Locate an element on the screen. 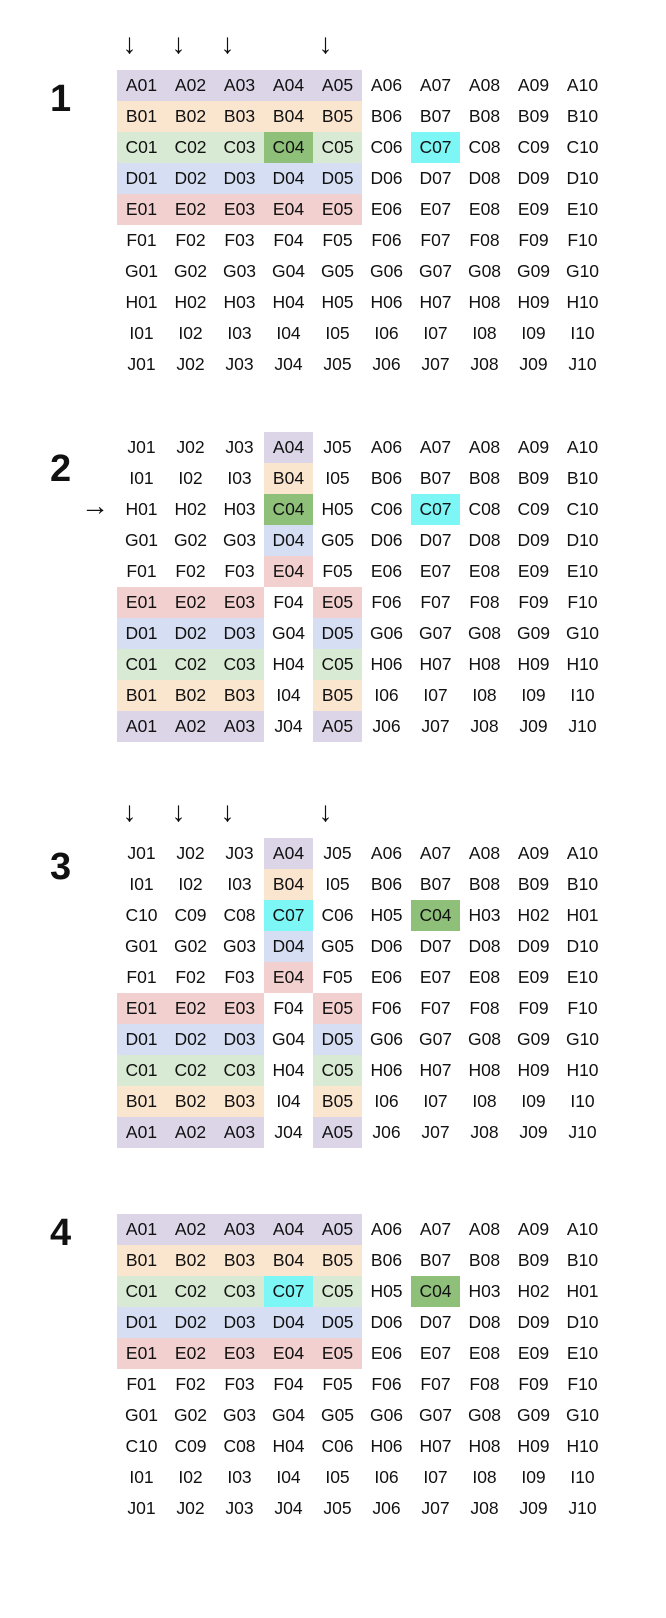  grid-row: C10 C09 C08 H04 C06 H06 H07 H08 H09 H10 is located at coordinates (362, 1446).